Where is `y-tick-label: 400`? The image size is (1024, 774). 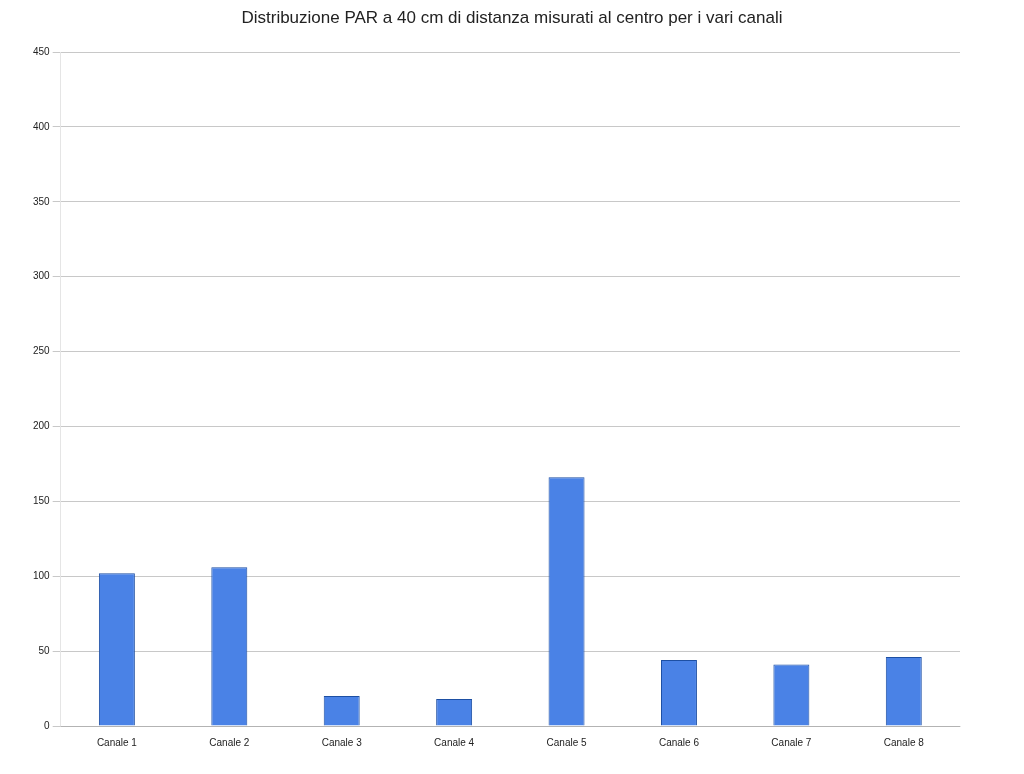
y-tick-label: 400 is located at coordinates (42, 126).